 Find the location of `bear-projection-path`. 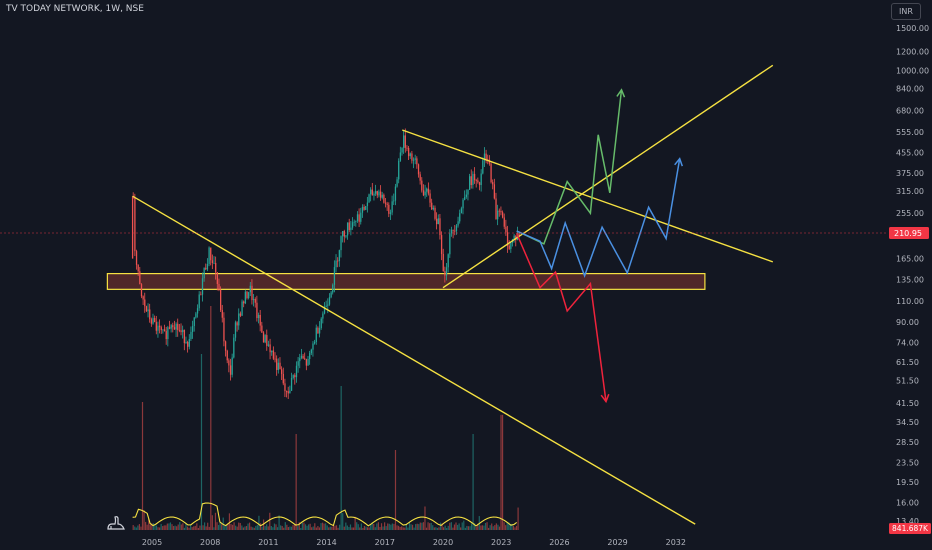

bear-projection-path is located at coordinates (561, 317).